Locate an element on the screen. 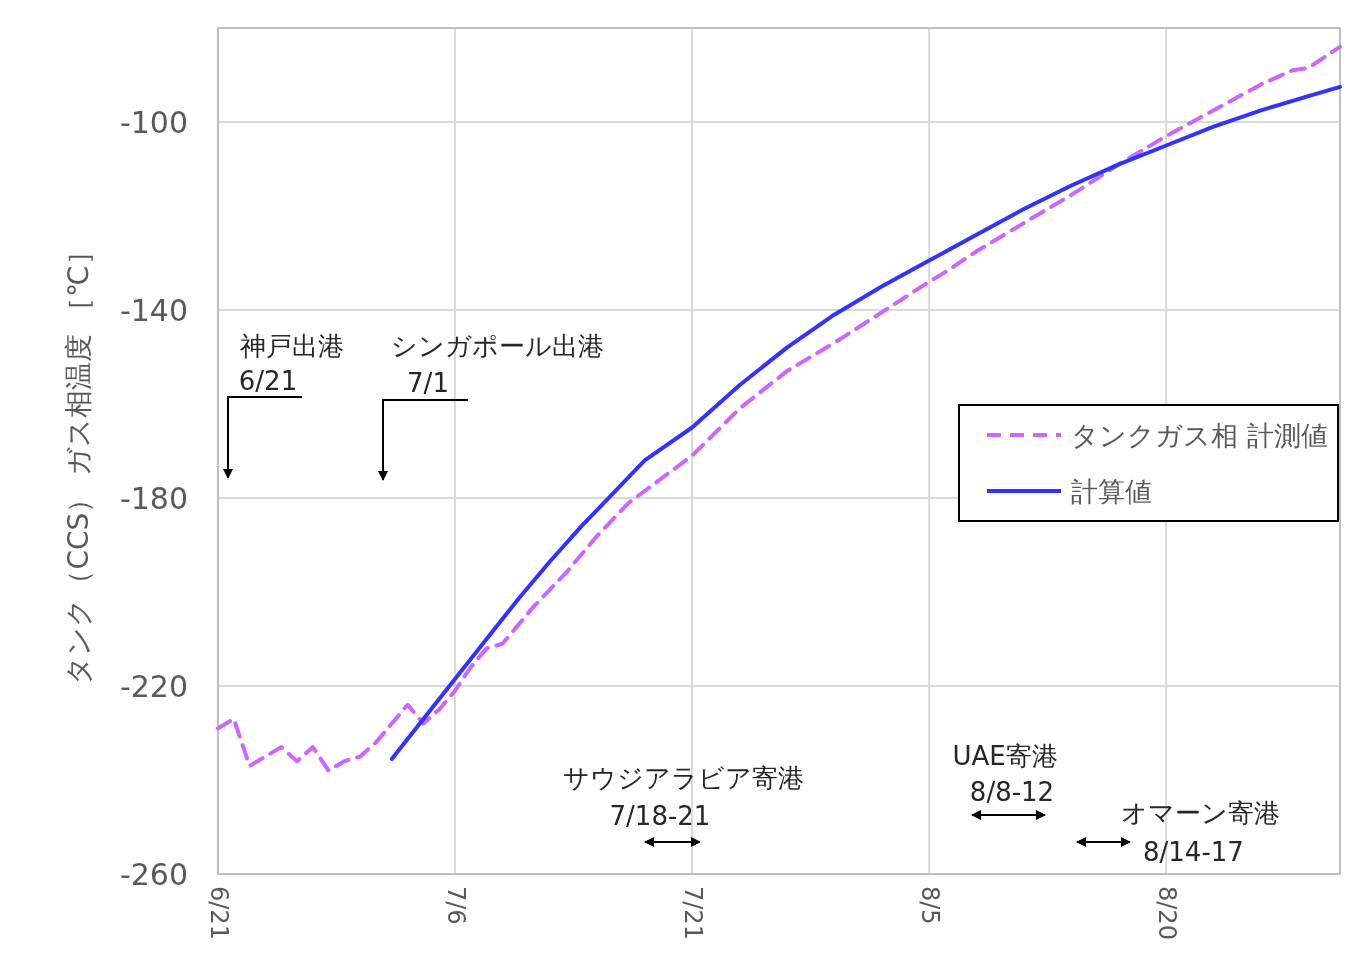  legend-label: 計算値 is located at coordinates (1111, 491).